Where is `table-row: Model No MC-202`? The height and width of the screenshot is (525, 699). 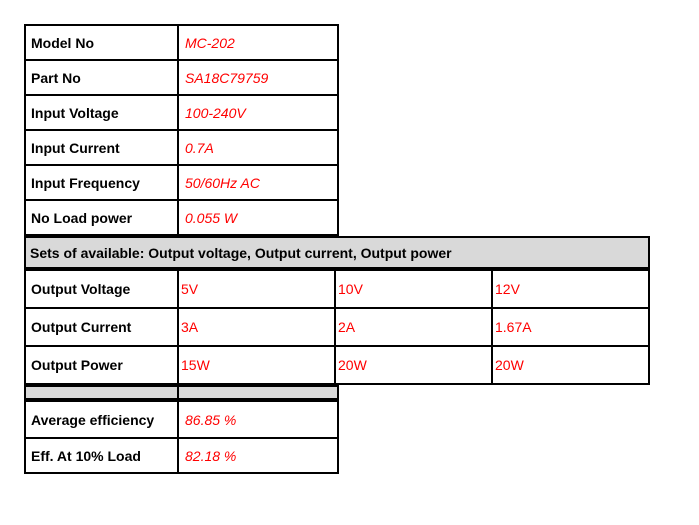
table-row: Model No MC-202 is located at coordinates (181, 43).